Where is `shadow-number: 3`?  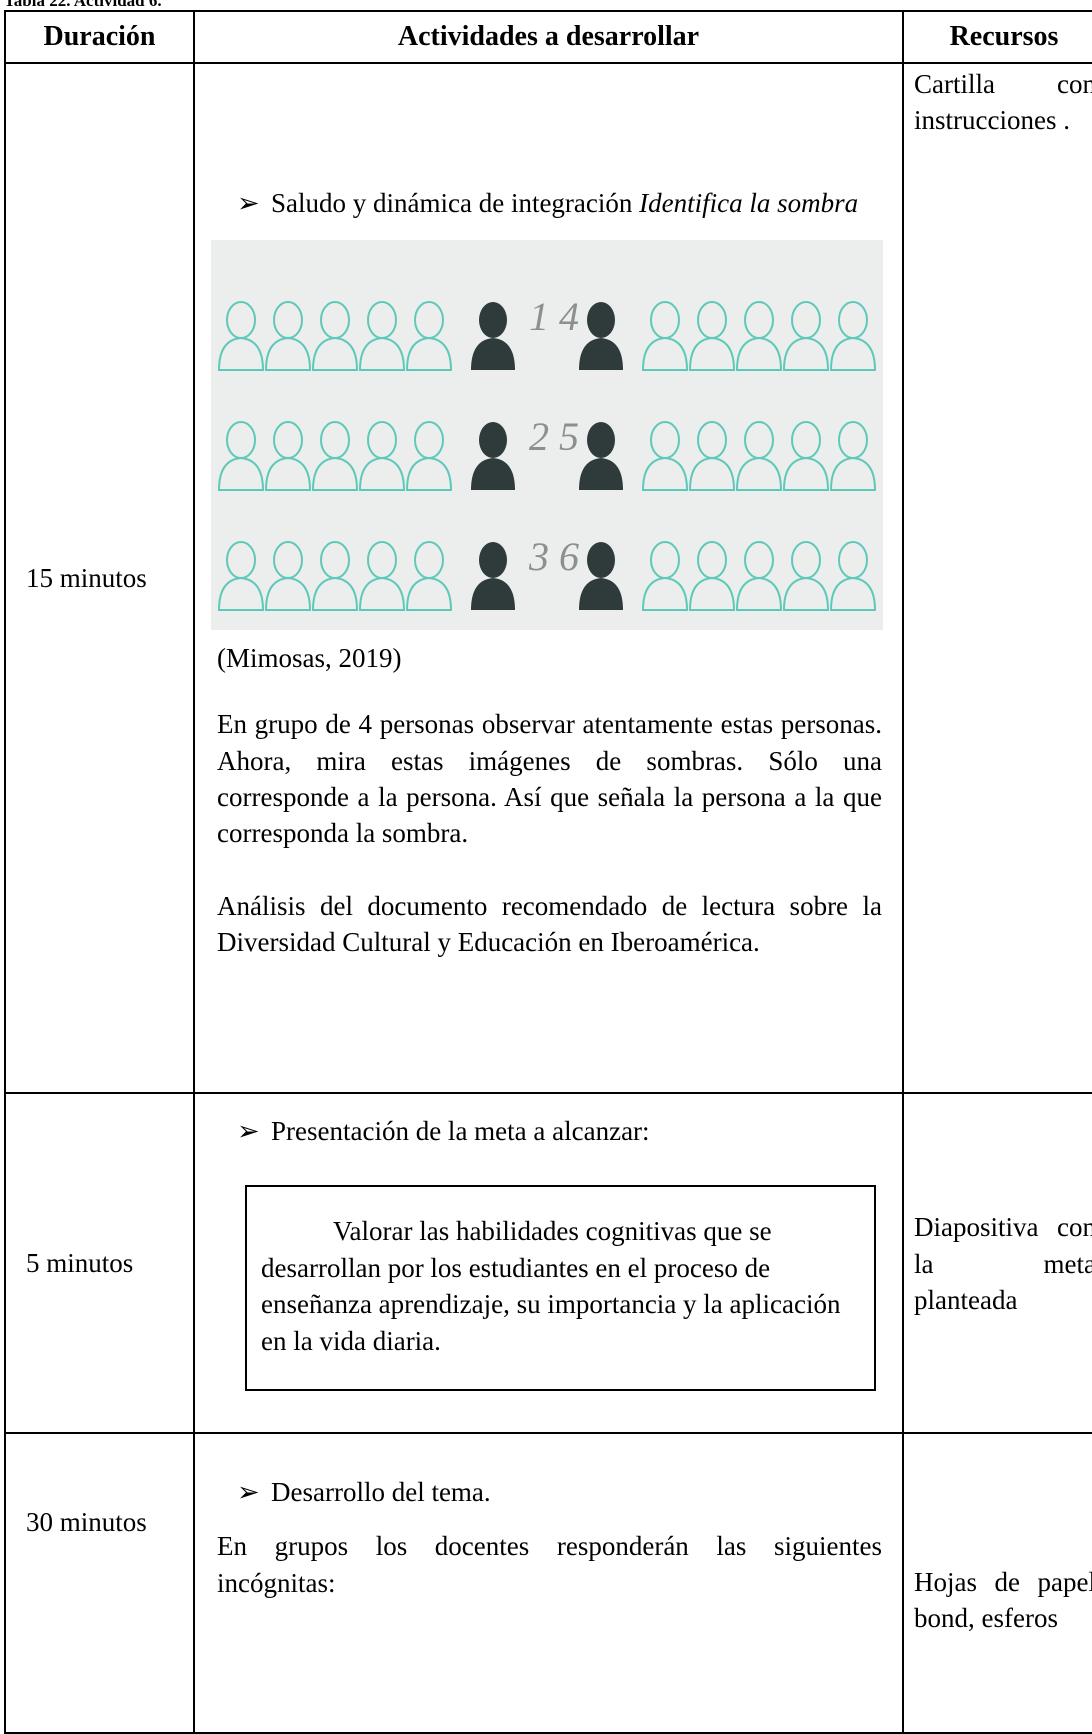 shadow-number: 3 is located at coordinates (538, 556).